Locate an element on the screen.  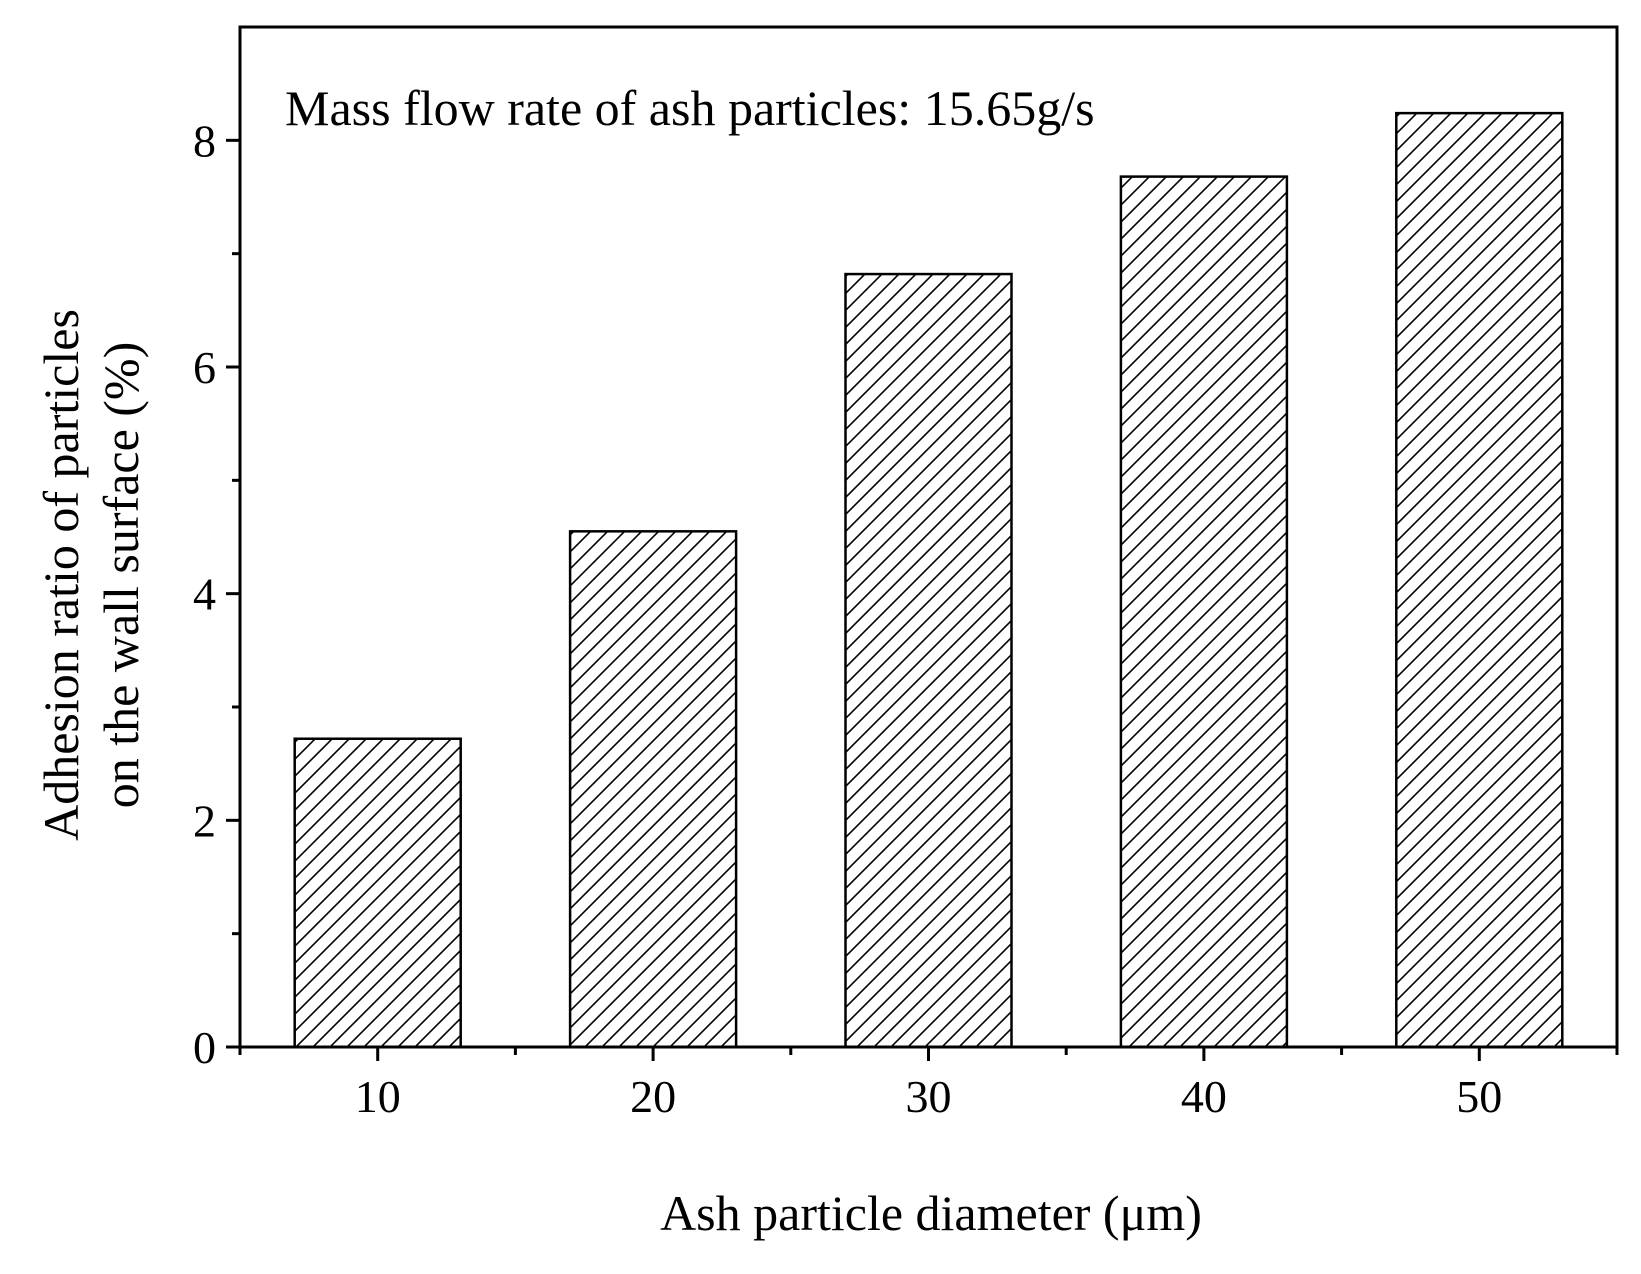
y-axis-title-line1: Adhesion ratio of particles is located at coordinates (61, 575).